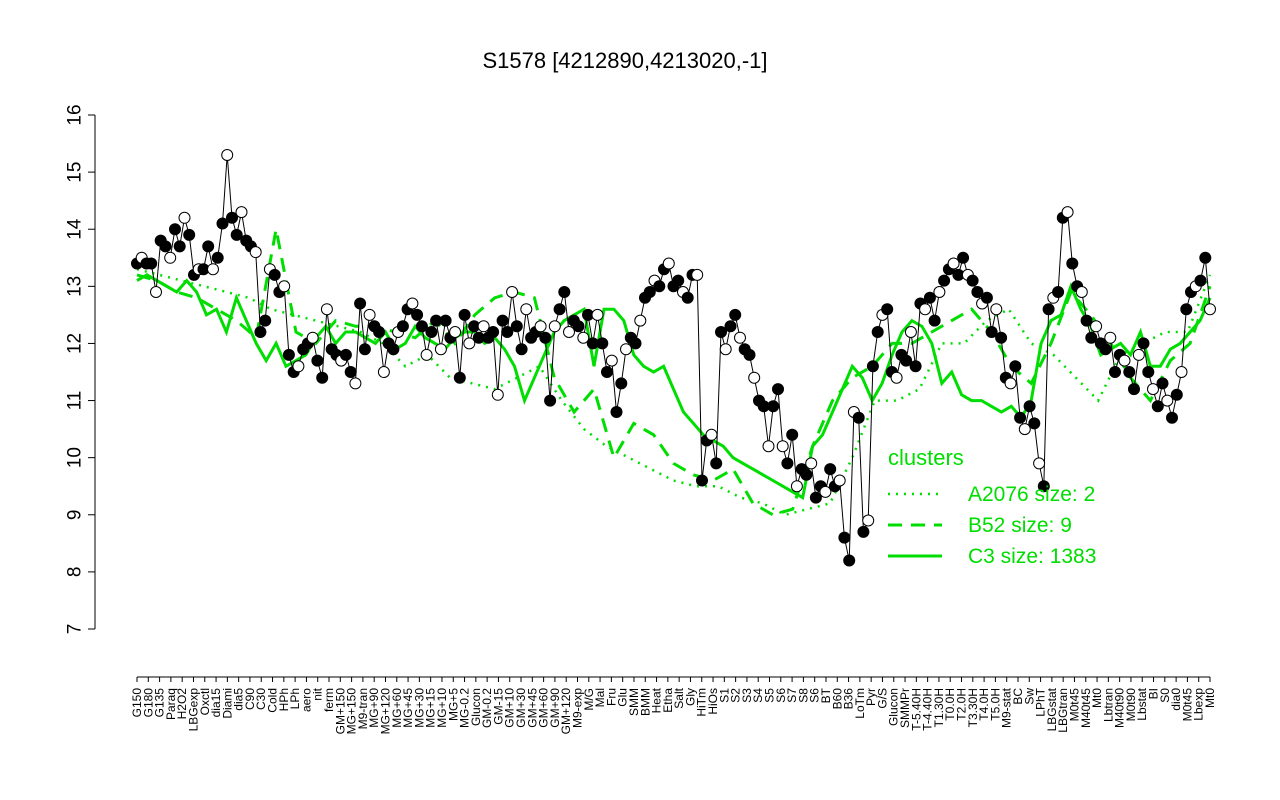  I want to click on x-tick-label: Paraq, so click(171, 704).